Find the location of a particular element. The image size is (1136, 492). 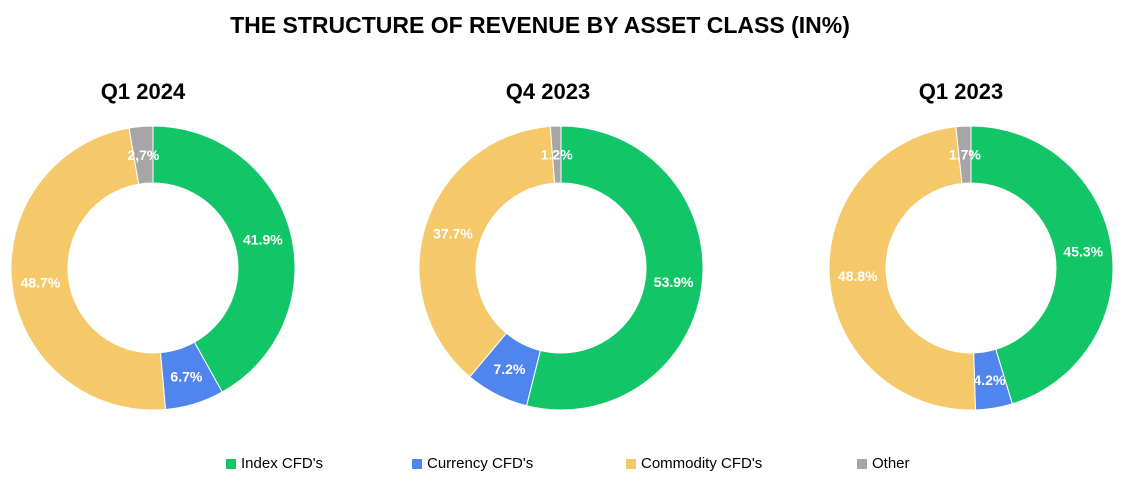

slice-label: 7.2% is located at coordinates (510, 369).